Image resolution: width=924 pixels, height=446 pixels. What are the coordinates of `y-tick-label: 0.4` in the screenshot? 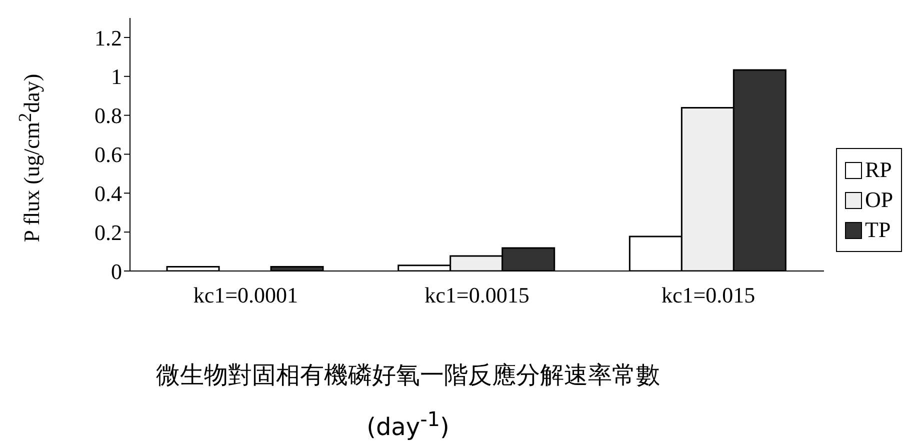 It's located at (108, 193).